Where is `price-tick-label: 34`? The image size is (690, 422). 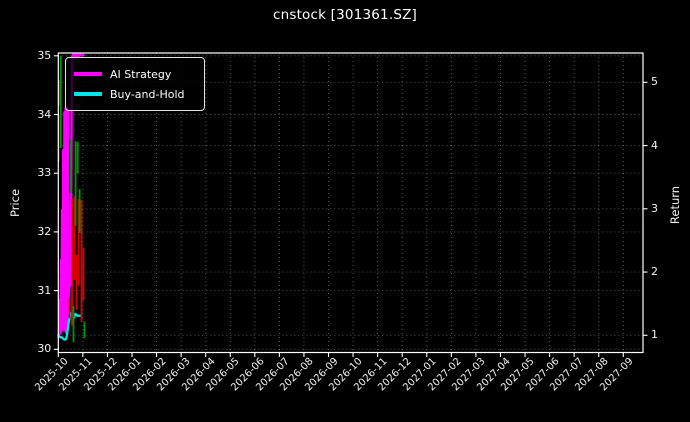
price-tick-label: 34 is located at coordinates (44, 114).